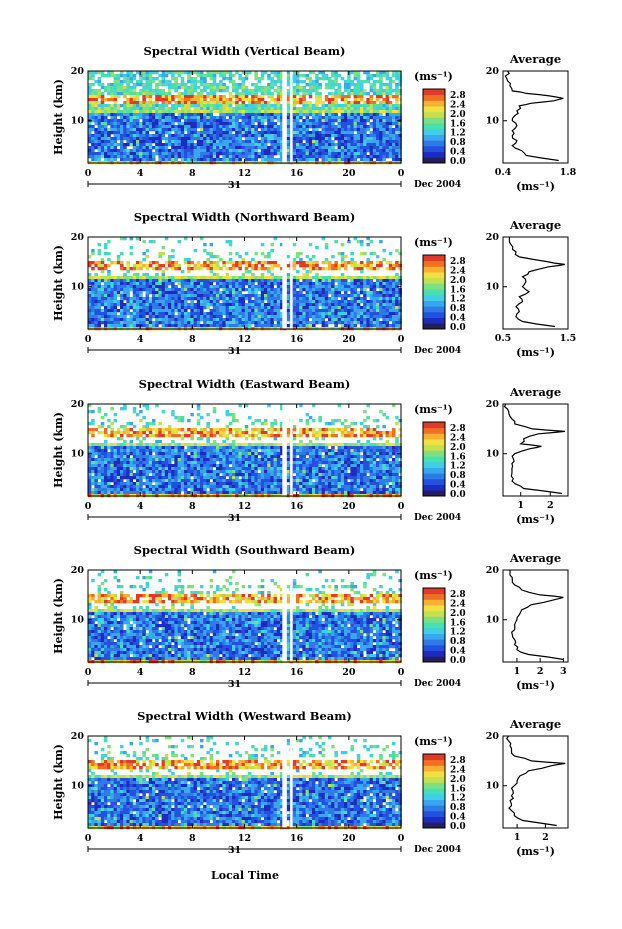 Image resolution: width=622 pixels, height=929 pixels. Describe the element at coordinates (245, 217) in the screenshot. I see `panel-title: Spectral Width (Northward Beam)` at that location.